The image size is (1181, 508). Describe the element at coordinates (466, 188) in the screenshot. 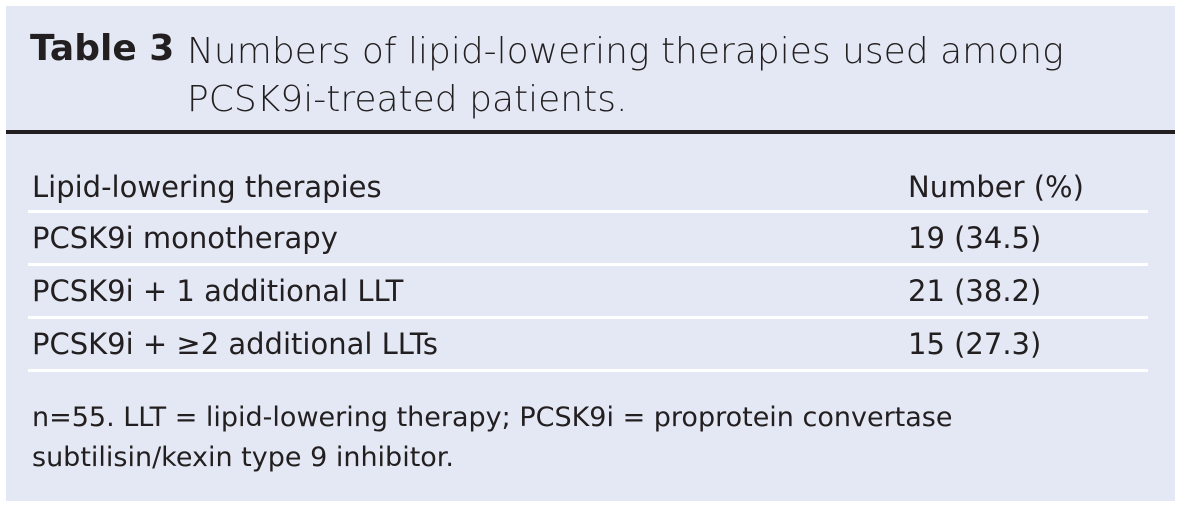

I see `column-header: Lipid-lowering therapies` at that location.